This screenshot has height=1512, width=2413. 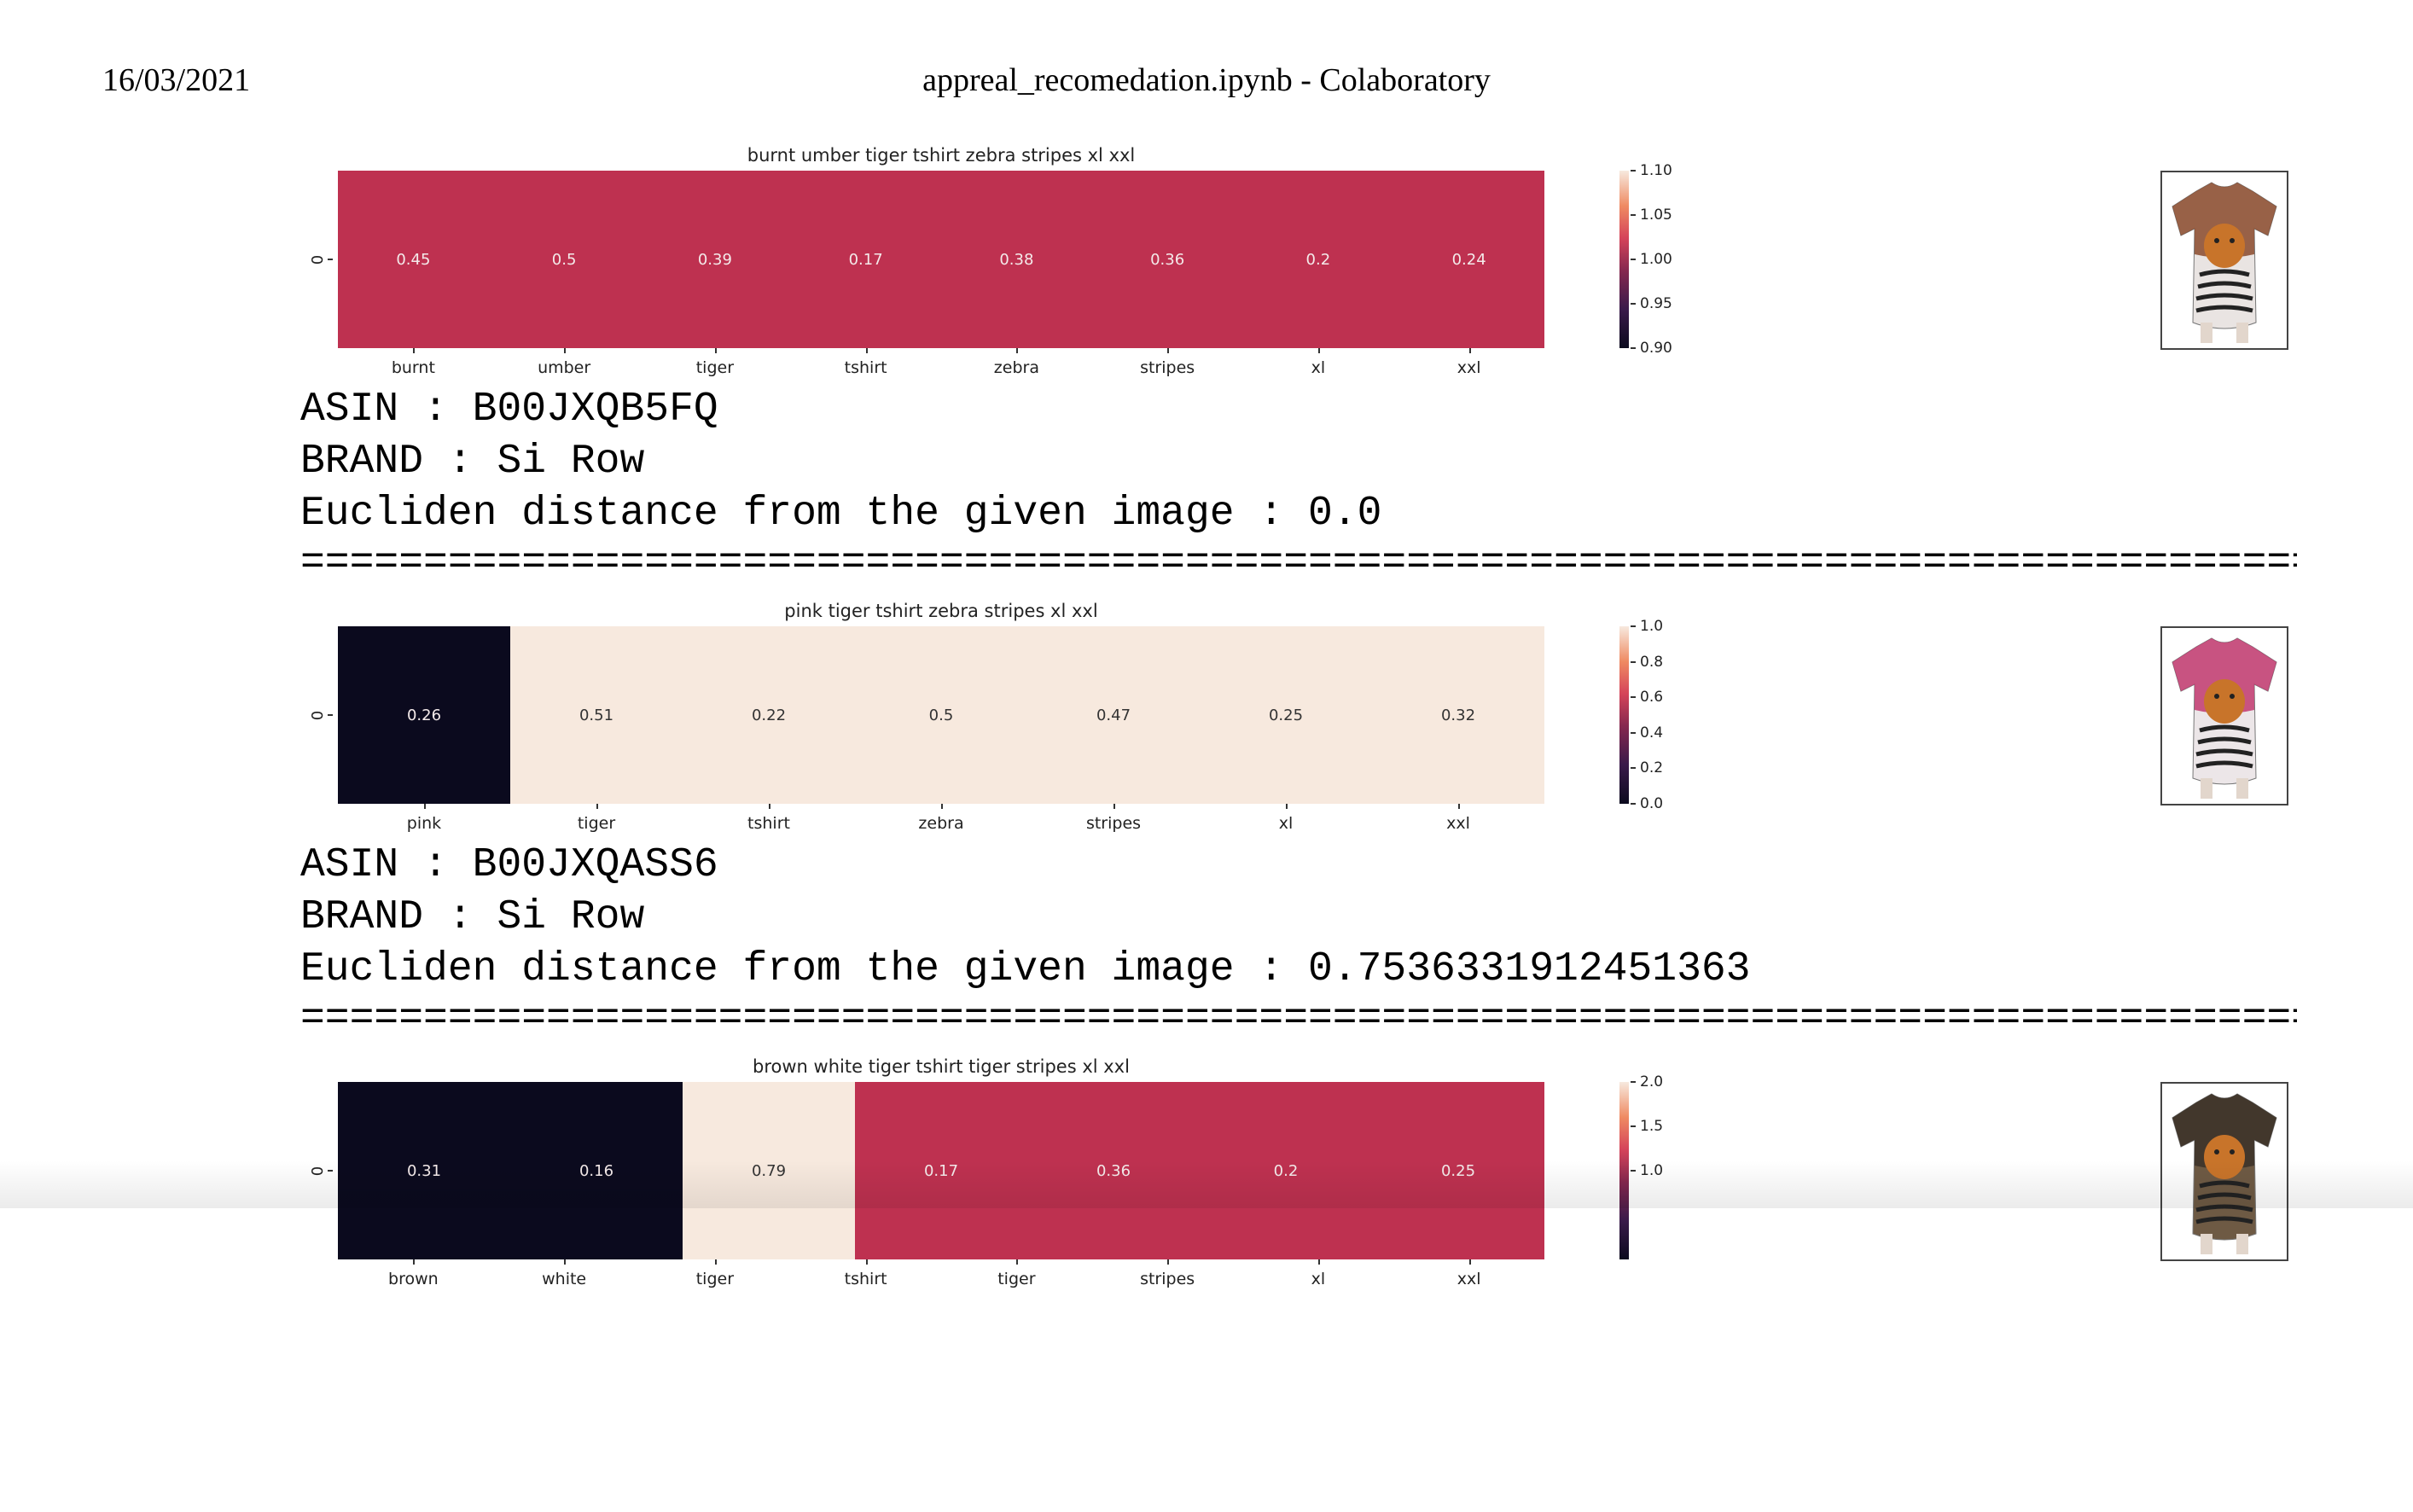 I want to click on colorbar-tick: 1.10, so click(x=1651, y=170).